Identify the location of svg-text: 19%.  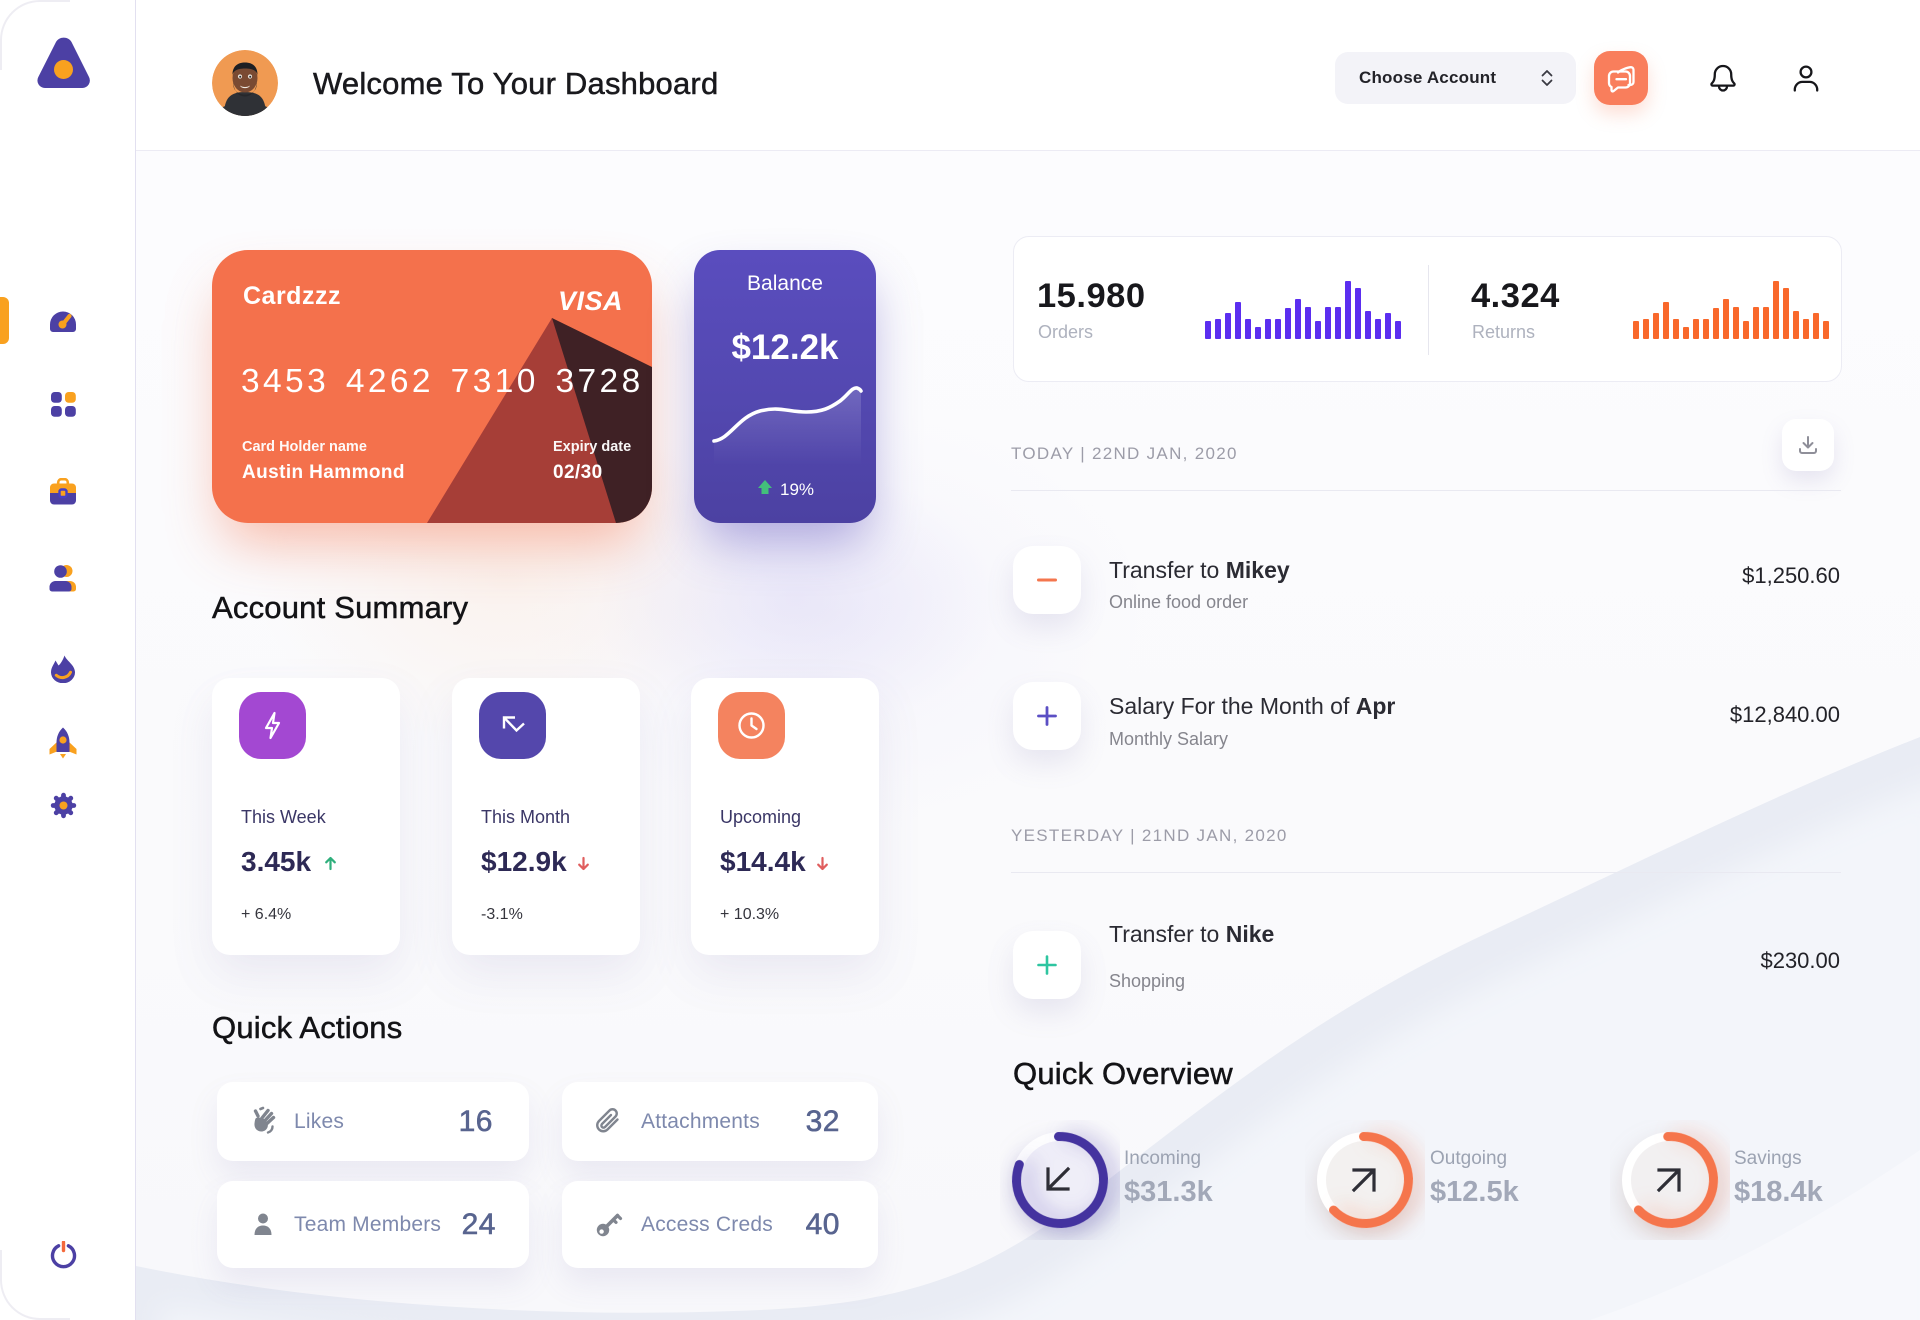
(797, 489).